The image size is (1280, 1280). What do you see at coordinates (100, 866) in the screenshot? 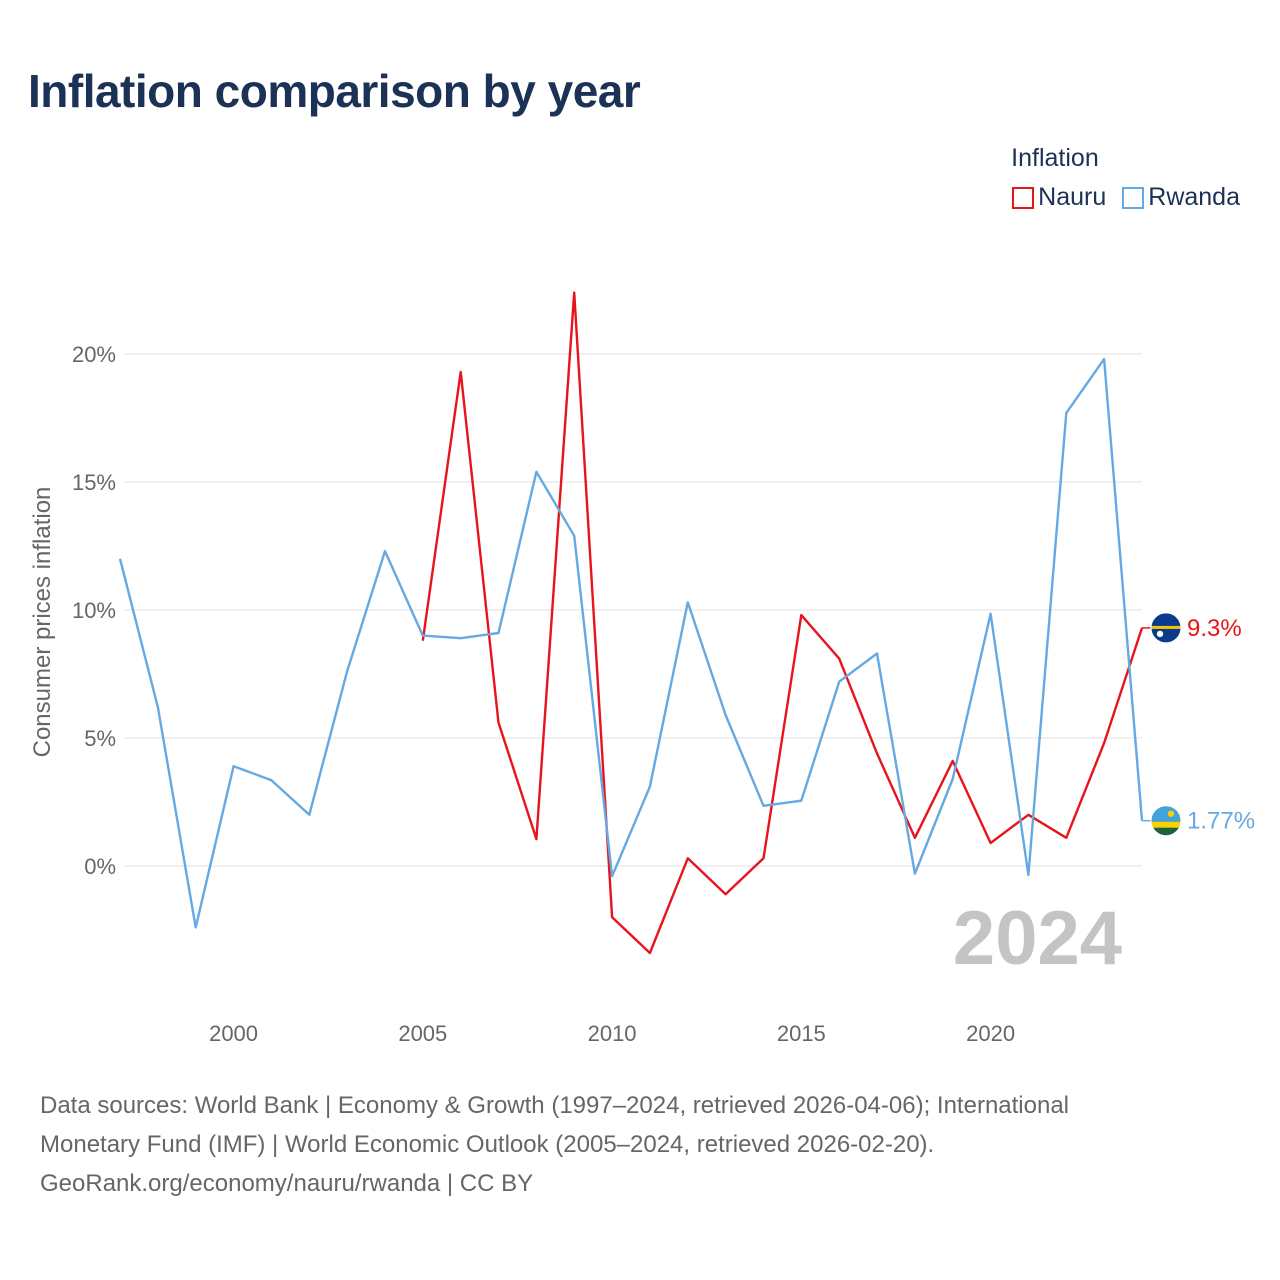
I see `y-tick-label-0: 0%` at bounding box center [100, 866].